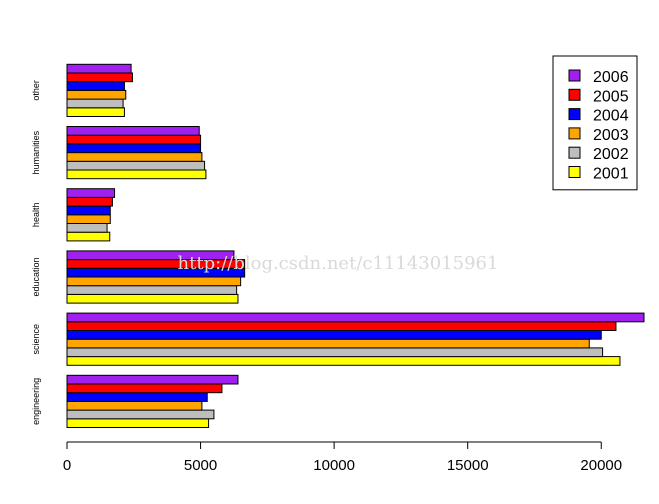 This screenshot has height=504, width=659. What do you see at coordinates (99, 77) in the screenshot?
I see `bar-other-2005` at bounding box center [99, 77].